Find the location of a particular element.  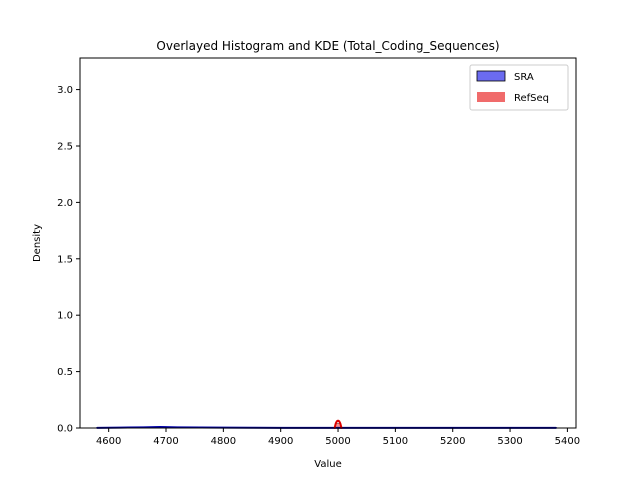

x-tick-label: 4700 is located at coordinates (165, 441).